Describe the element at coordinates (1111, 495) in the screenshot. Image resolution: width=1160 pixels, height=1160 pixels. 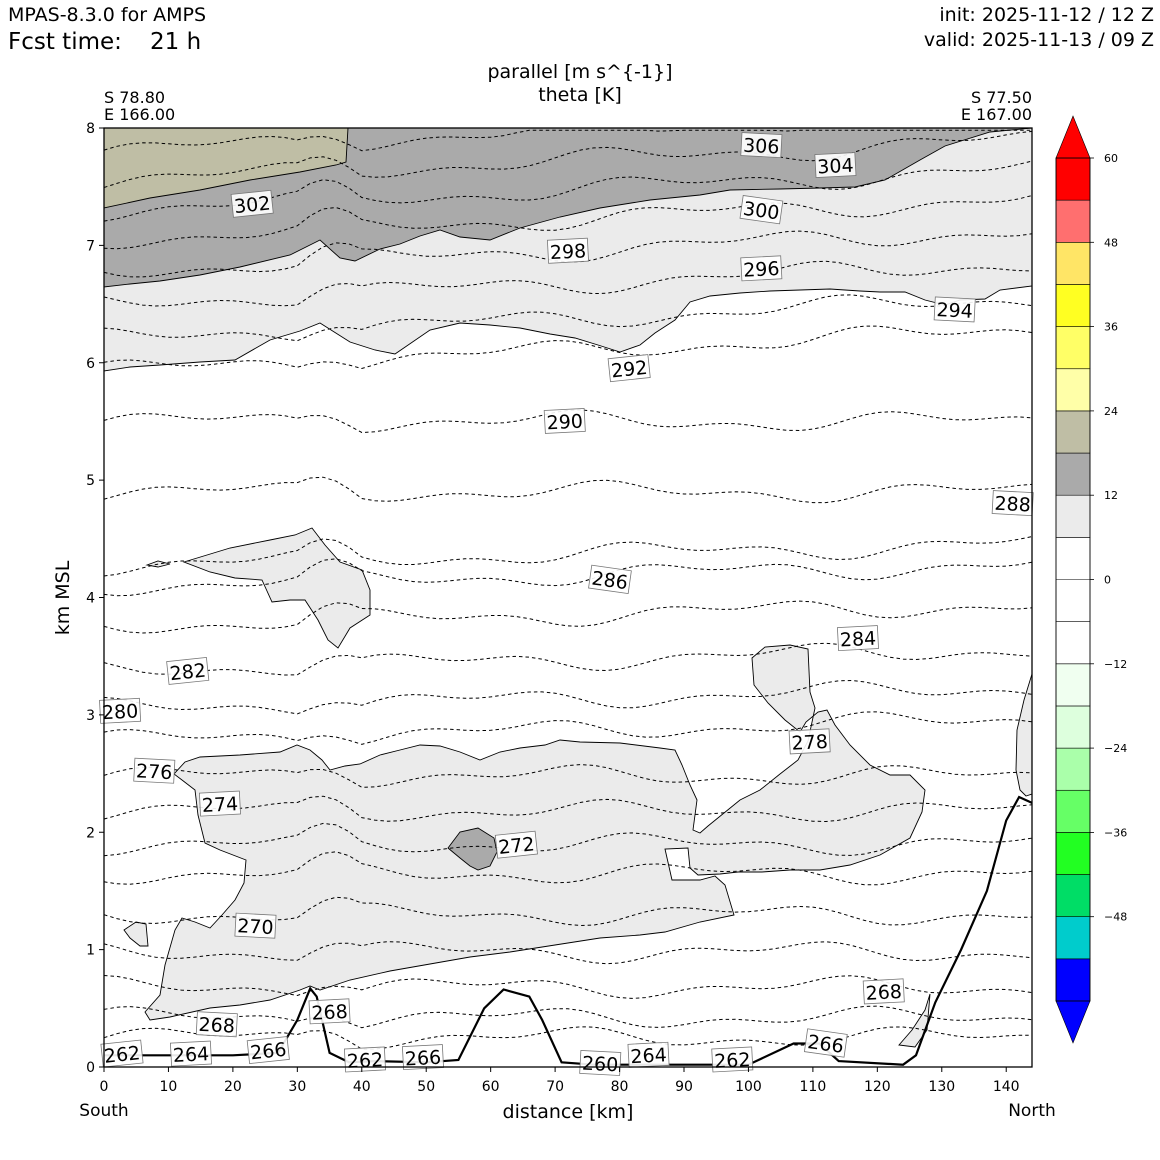
I see `colorbar-tick-label: 12` at that location.